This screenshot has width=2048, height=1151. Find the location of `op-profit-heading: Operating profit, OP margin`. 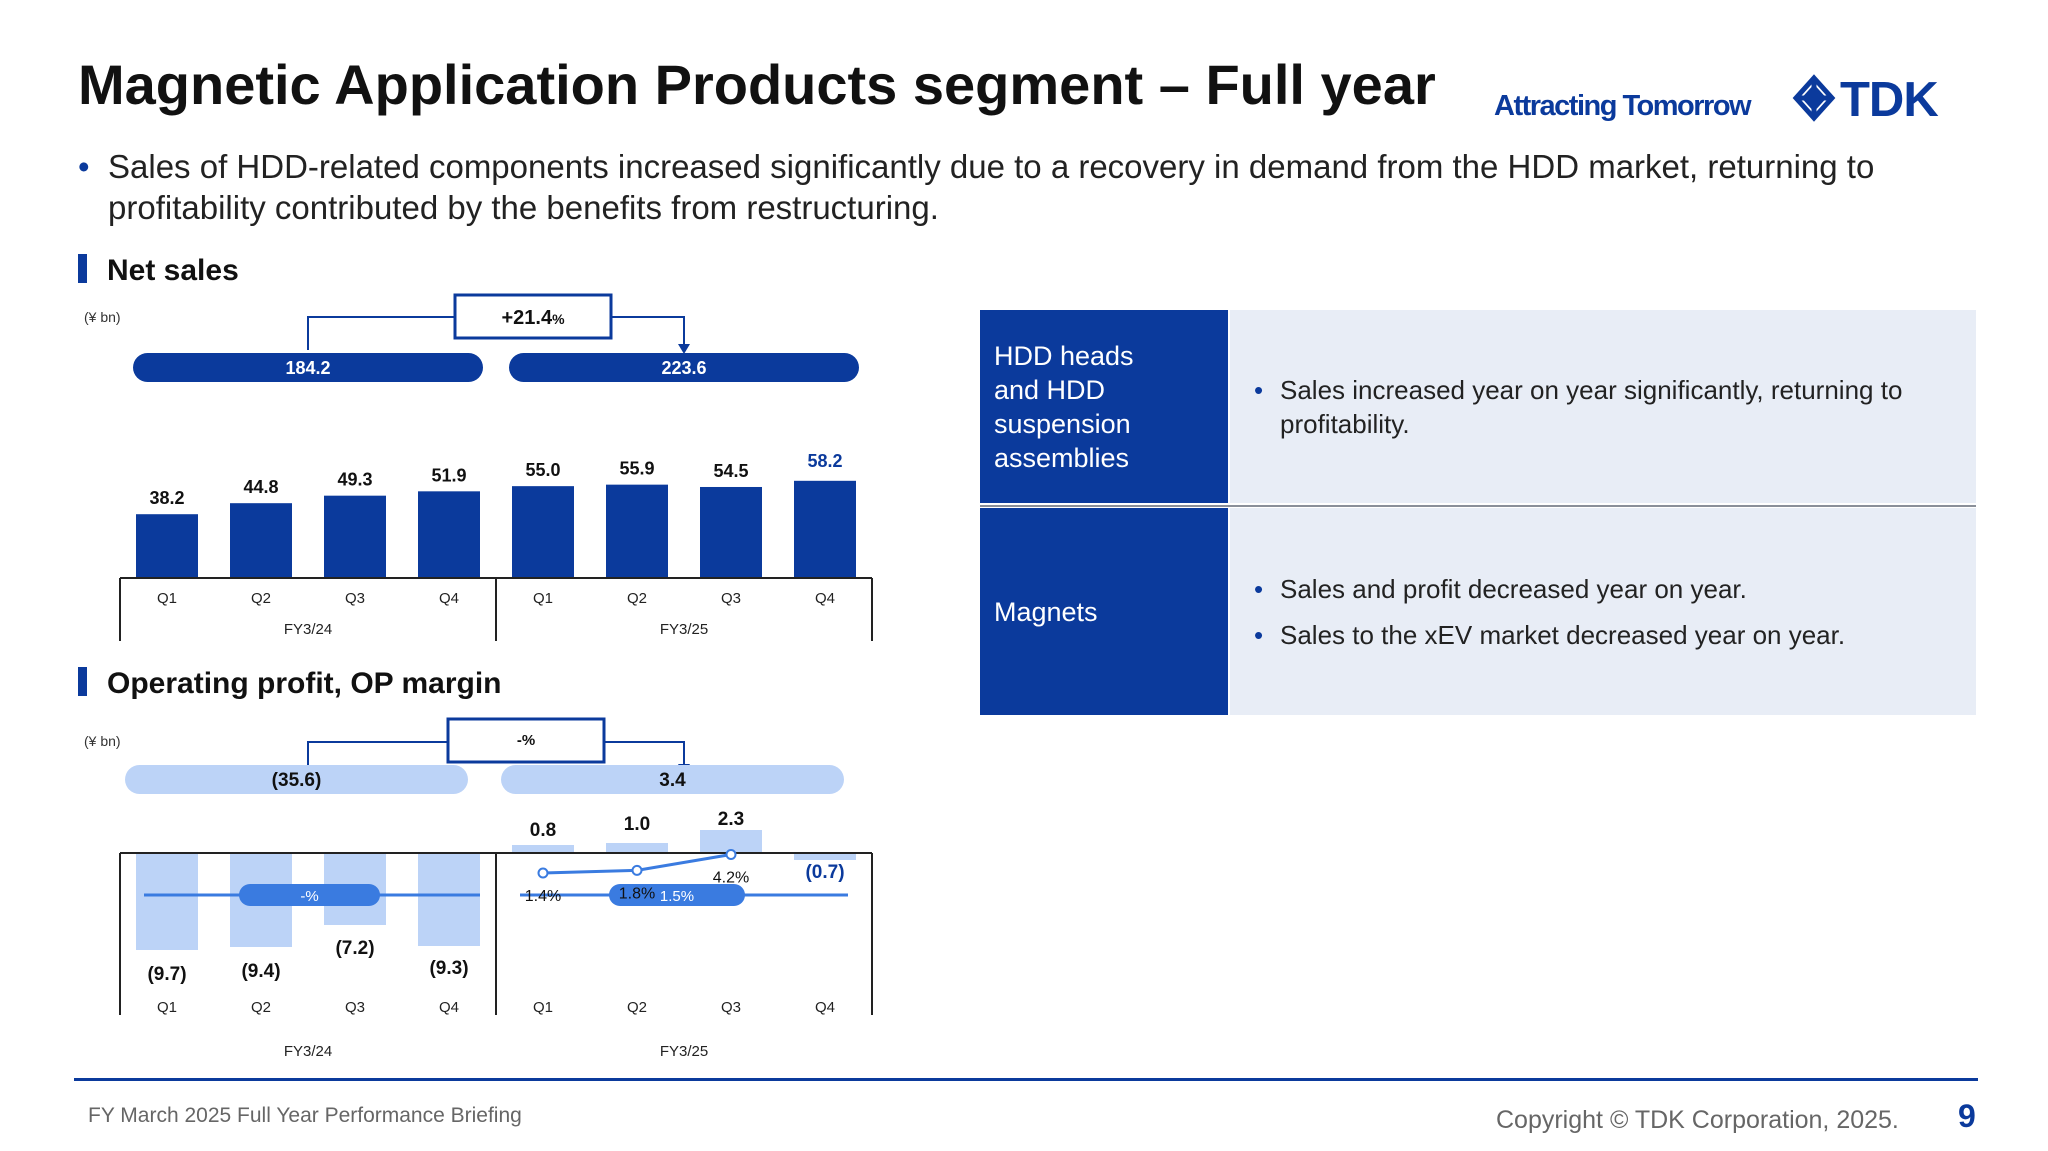

op-profit-heading: Operating profit, OP margin is located at coordinates (289, 684).